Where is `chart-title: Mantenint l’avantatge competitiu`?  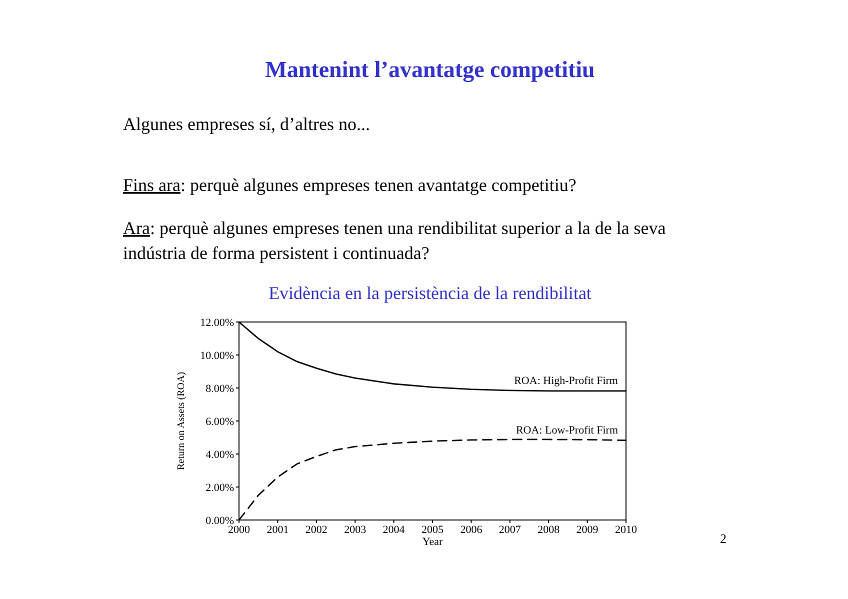 chart-title: Mantenint l’avantatge competitiu is located at coordinates (430, 70).